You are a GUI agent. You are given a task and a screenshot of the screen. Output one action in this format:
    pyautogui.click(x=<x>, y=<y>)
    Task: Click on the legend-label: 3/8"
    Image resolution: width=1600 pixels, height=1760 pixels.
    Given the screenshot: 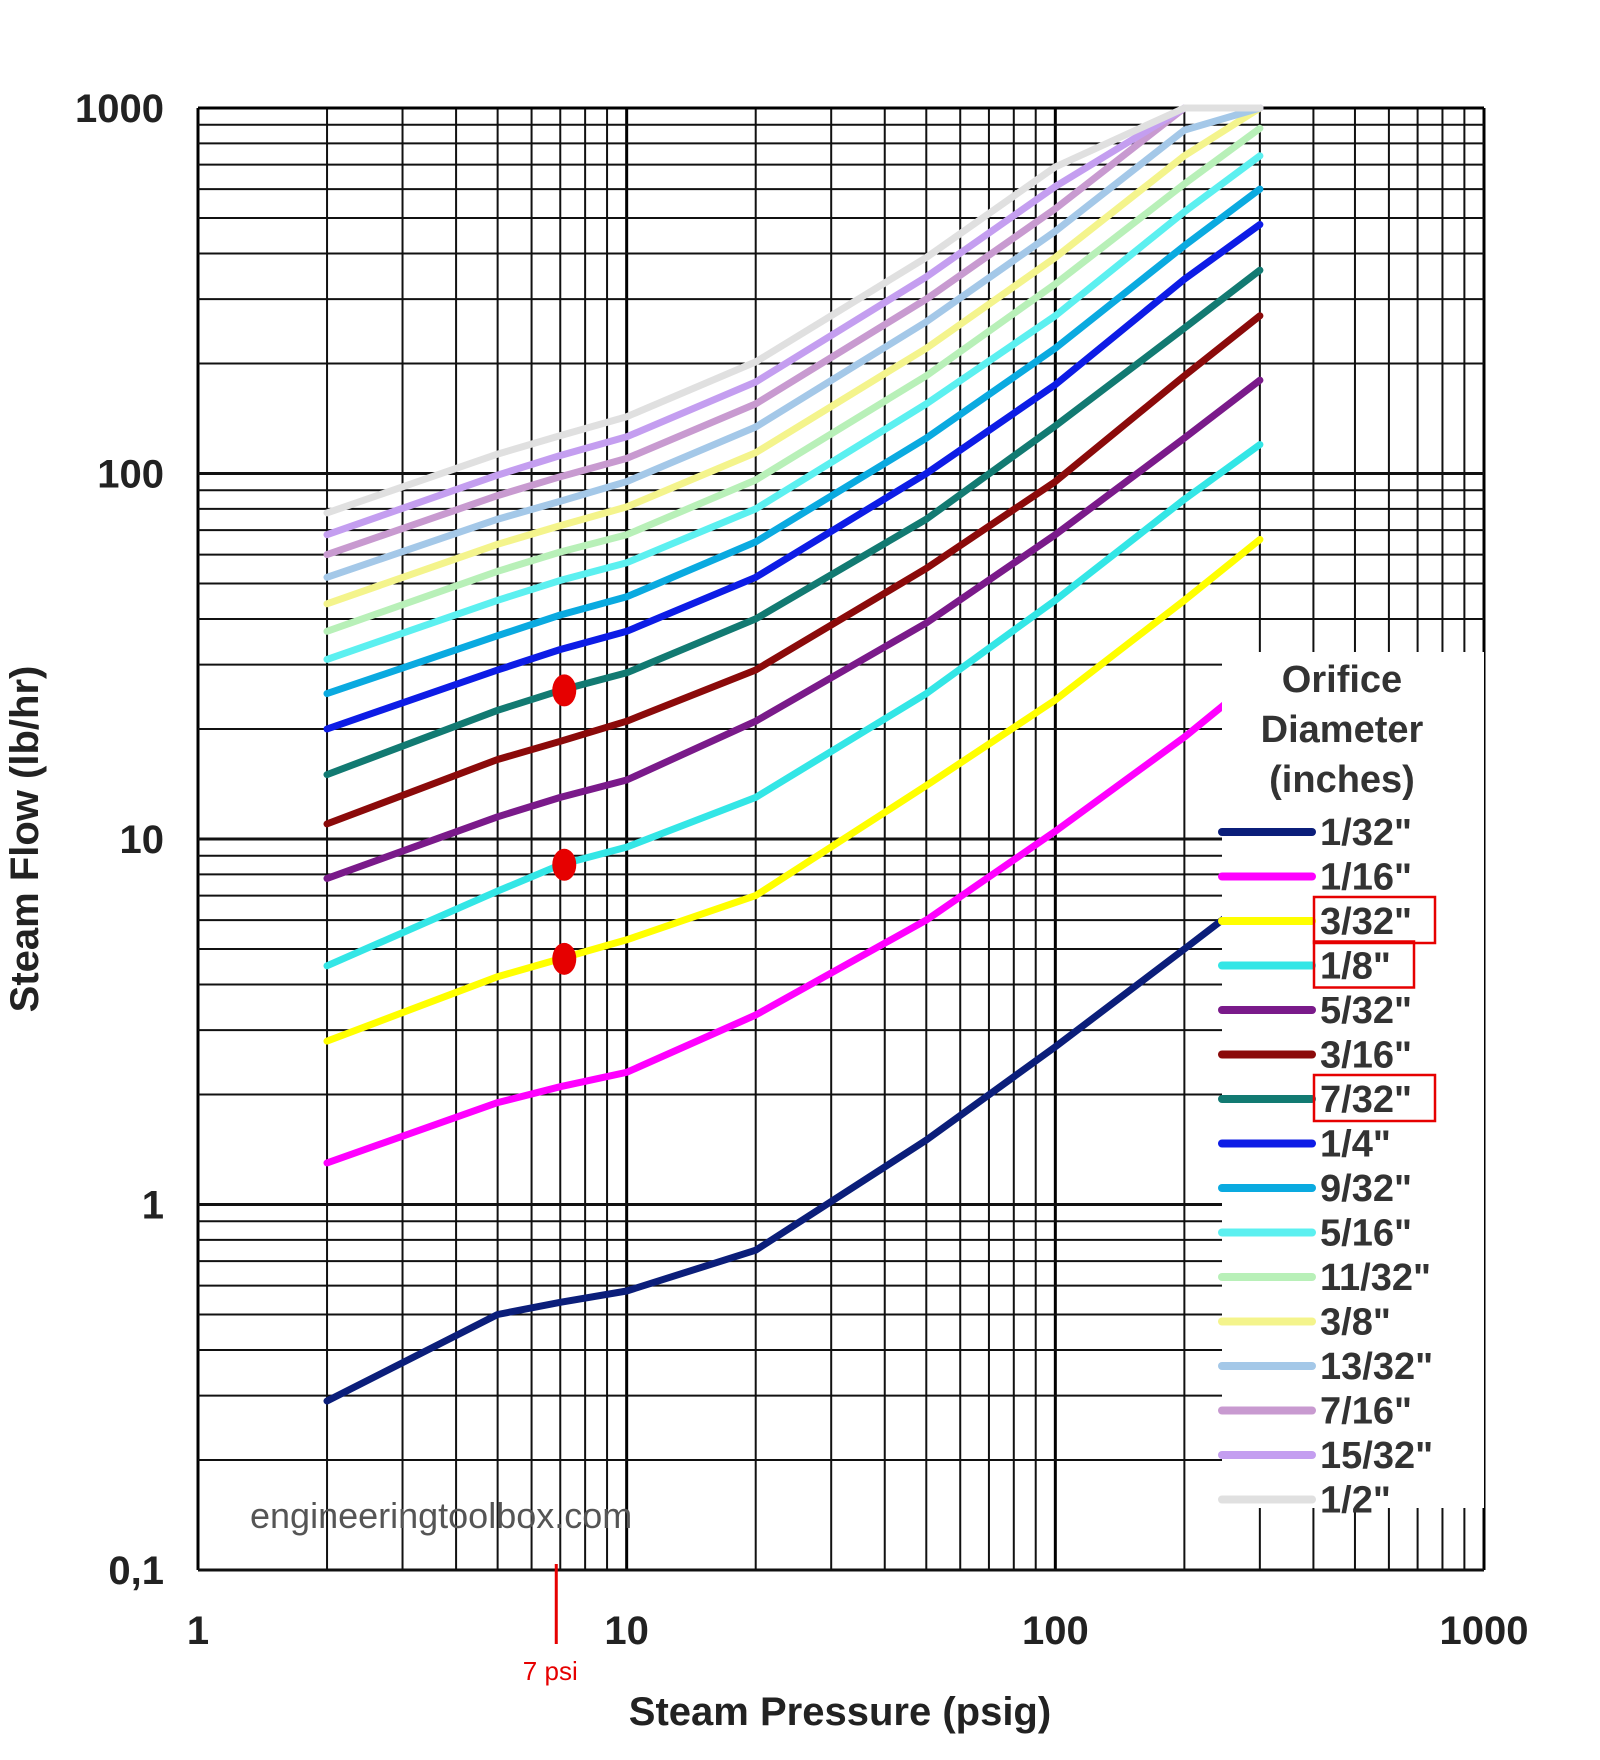 What is the action you would take?
    pyautogui.click(x=1355, y=1323)
    